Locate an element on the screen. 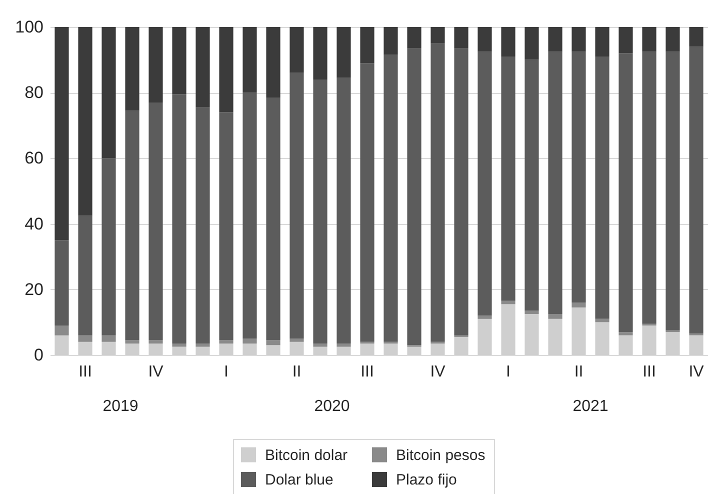  y-tick-label: 0 is located at coordinates (39, 355).